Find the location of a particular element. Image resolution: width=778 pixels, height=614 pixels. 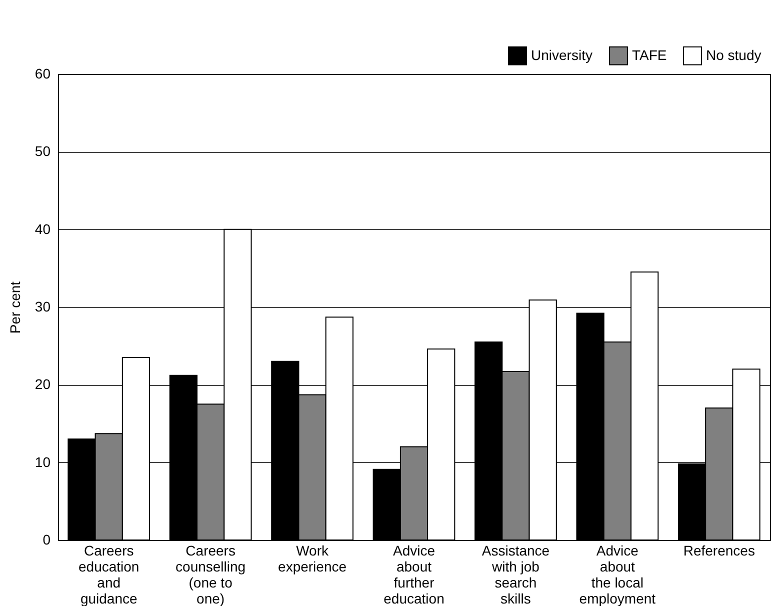

y-tick-label: 0 is located at coordinates (46, 540).